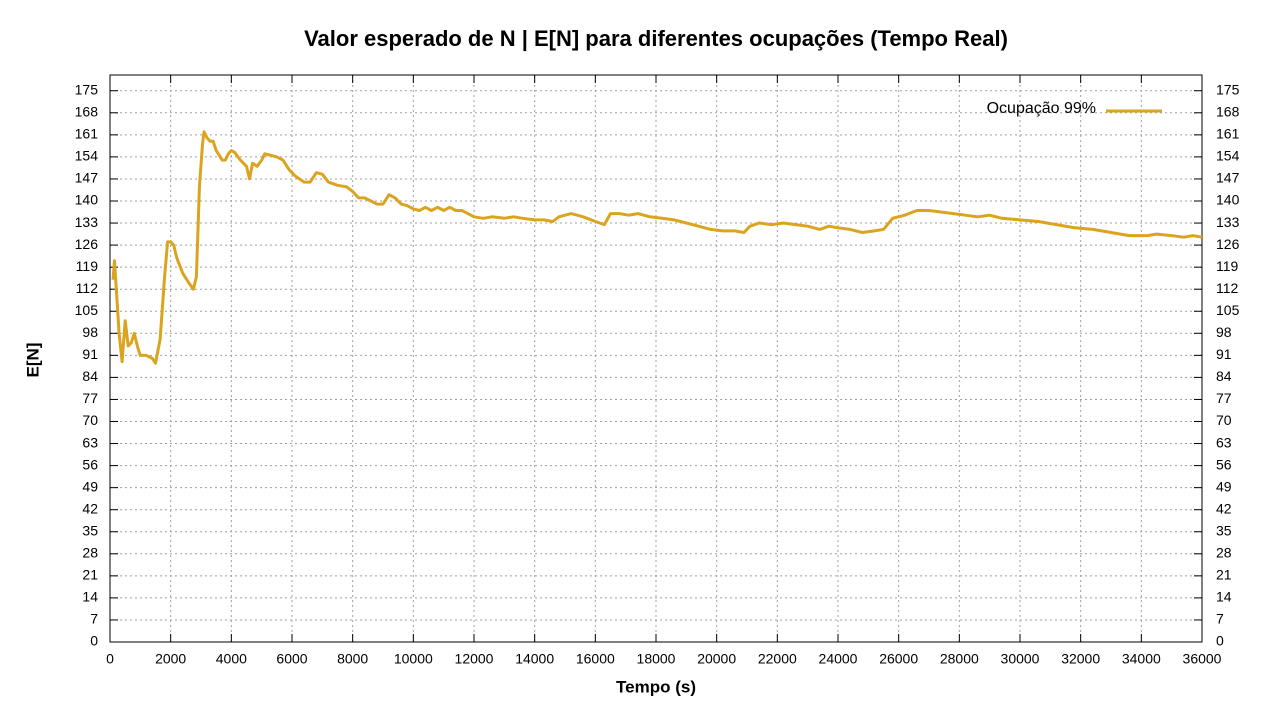  I want to click on y-tick-label: 0, so click(94, 641).